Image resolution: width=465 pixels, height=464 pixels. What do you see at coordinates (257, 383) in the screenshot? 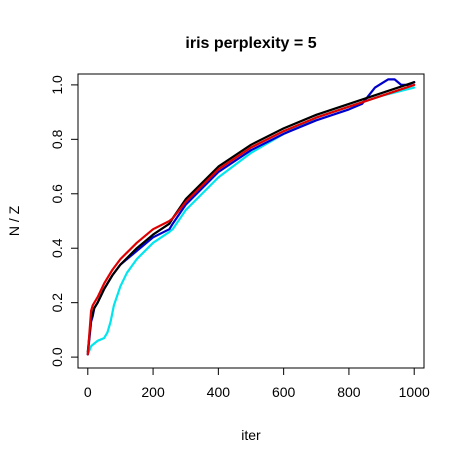
I see `x-axis: 0 200 400 600 800 1000` at bounding box center [257, 383].